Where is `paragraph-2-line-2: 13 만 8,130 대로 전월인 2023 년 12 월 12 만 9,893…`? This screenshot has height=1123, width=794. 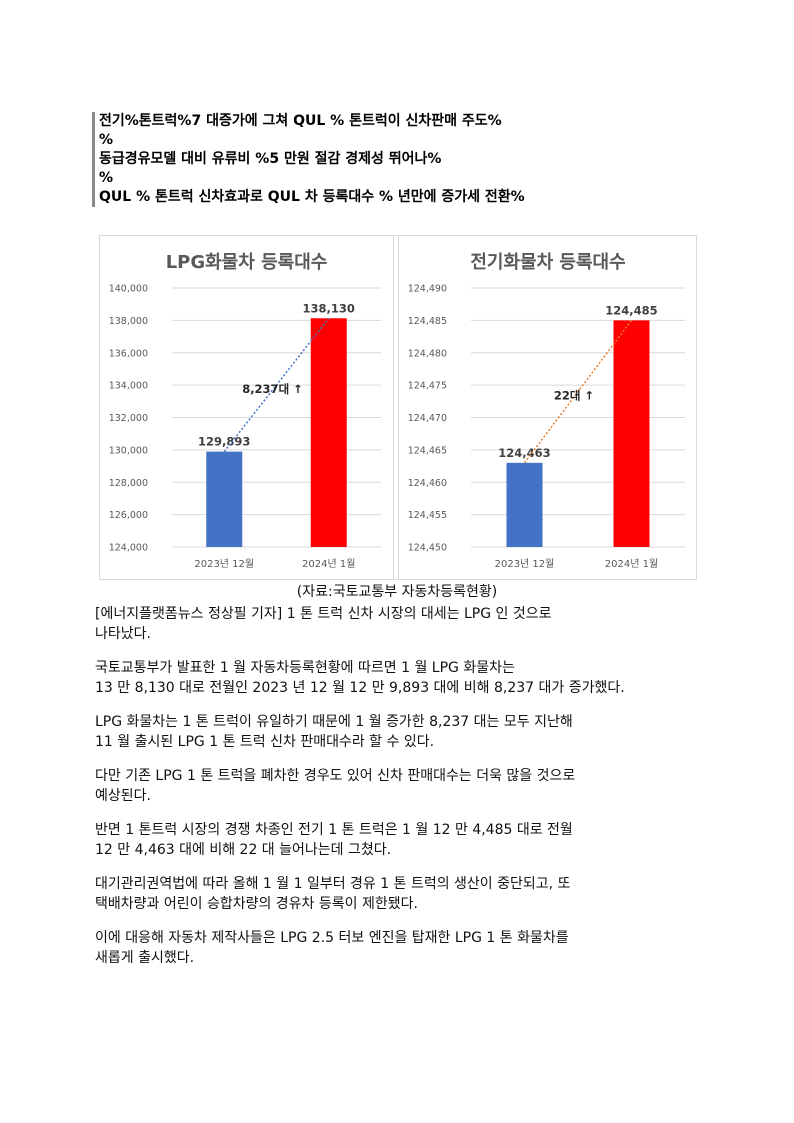 paragraph-2-line-2: 13 만 8,130 대로 전월인 2023 년 12 월 12 만 9,893… is located at coordinates (360, 688).